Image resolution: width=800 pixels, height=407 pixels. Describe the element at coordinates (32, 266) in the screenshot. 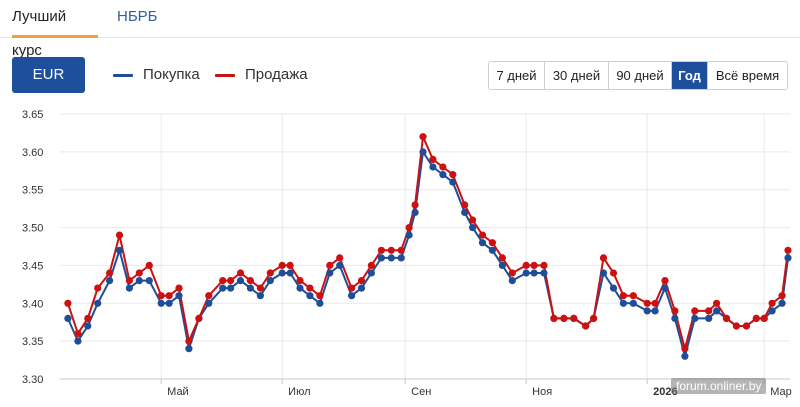

I see `y-tick-label: 3.45` at that location.